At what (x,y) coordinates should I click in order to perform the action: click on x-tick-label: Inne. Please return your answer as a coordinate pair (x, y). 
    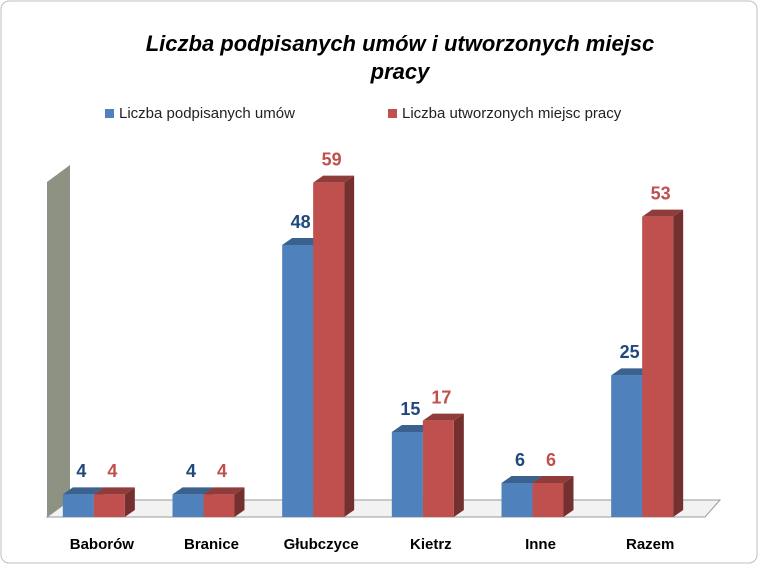
    Looking at the image, I should click on (540, 544).